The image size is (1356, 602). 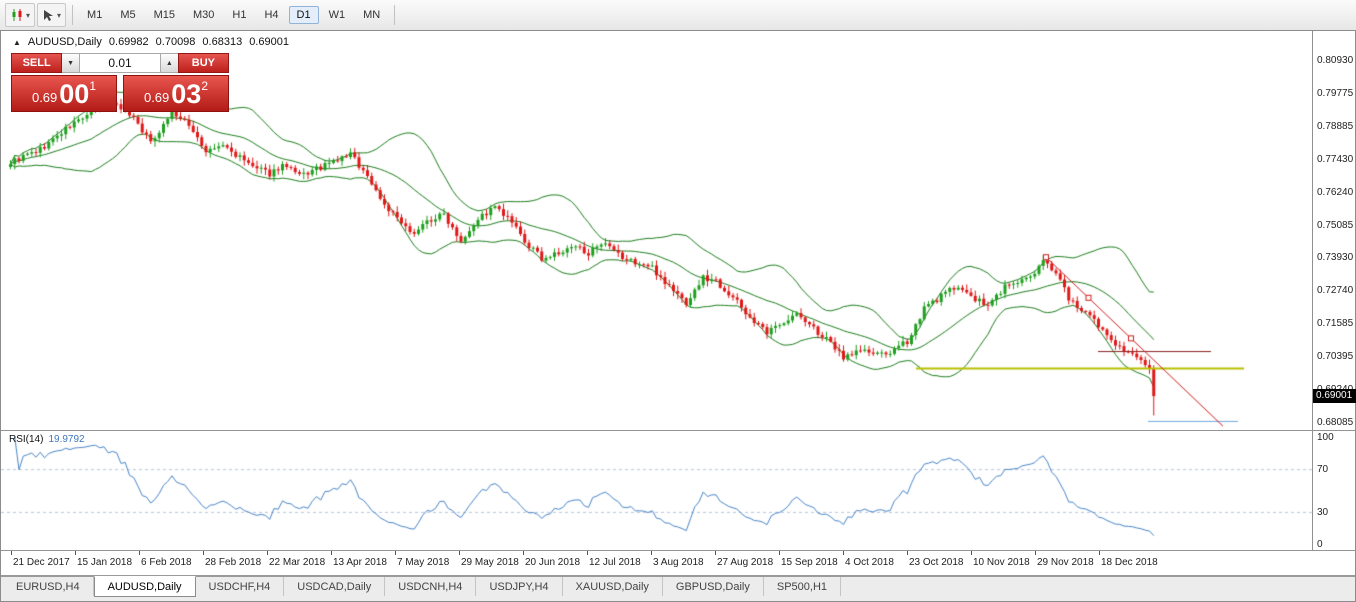 I want to click on cursor-tool-button: ▾, so click(x=52, y=15).